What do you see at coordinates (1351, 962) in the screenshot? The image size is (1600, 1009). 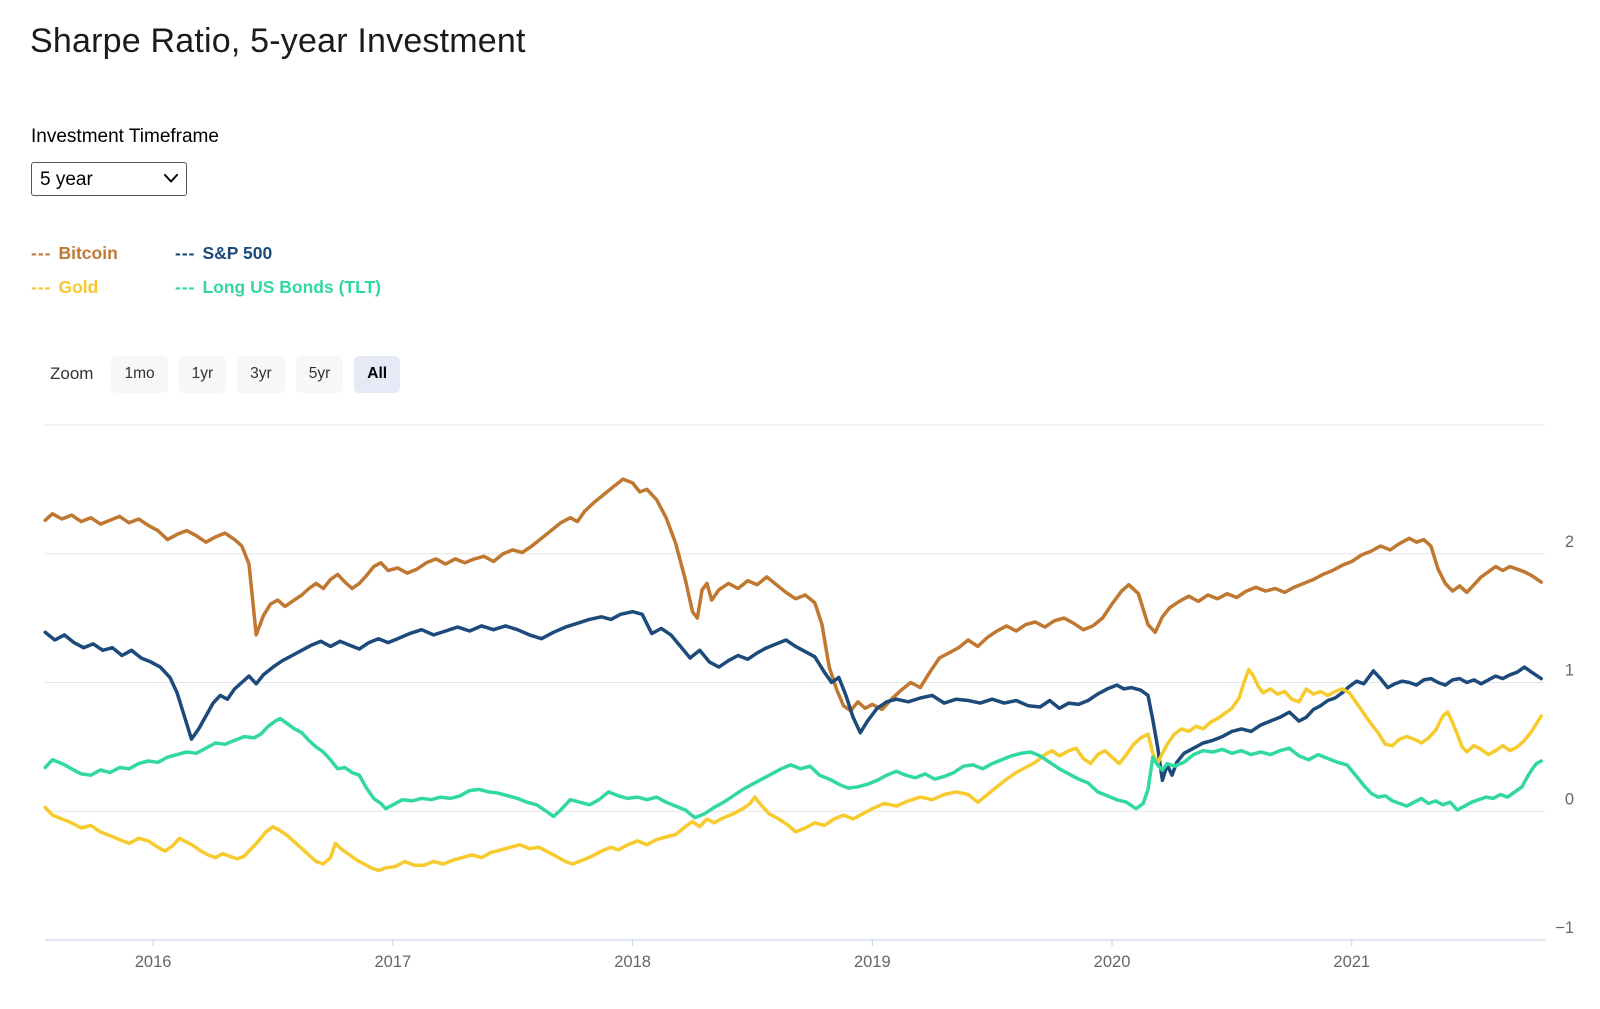 I see `x-tick-label-2021: 2021` at bounding box center [1351, 962].